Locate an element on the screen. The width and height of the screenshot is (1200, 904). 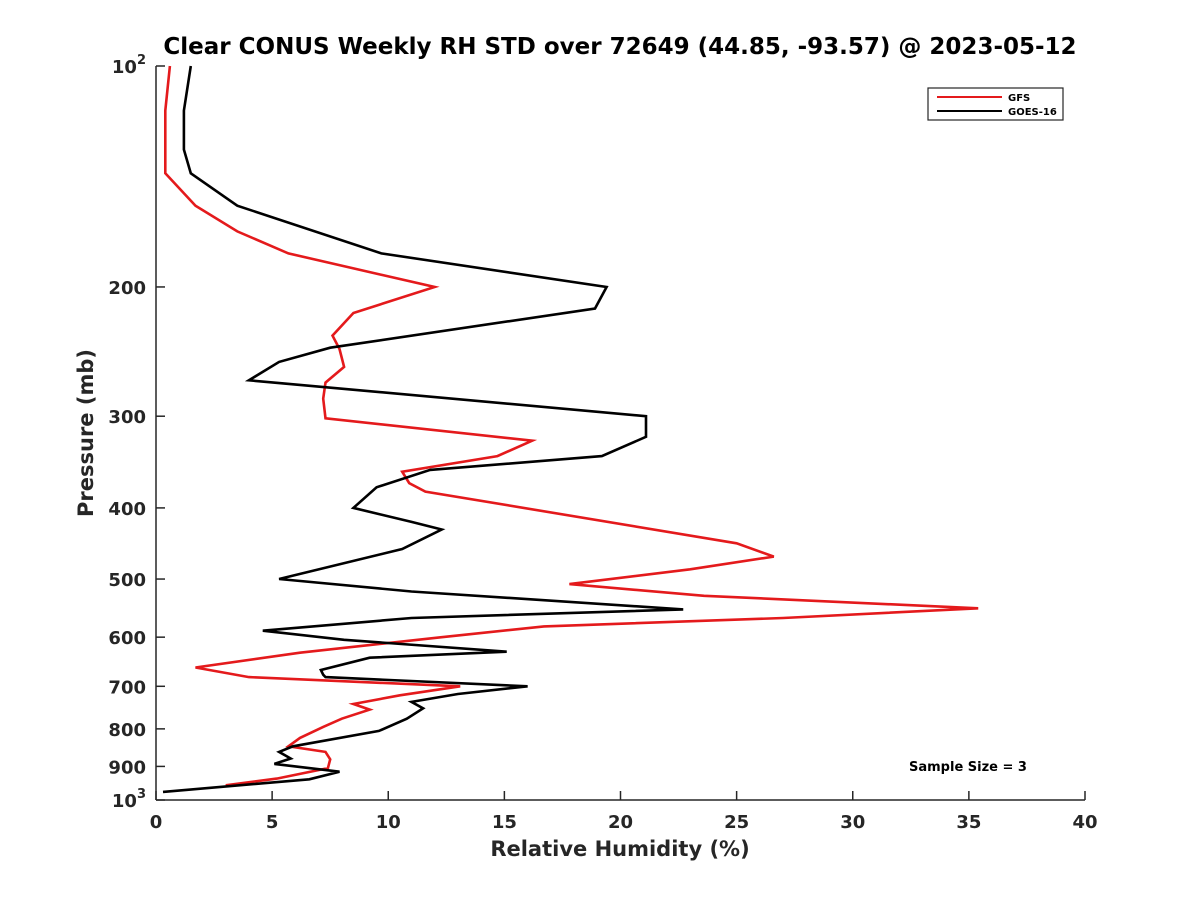
x-ticks: 0 5 10 15 20 25 30 35 40 is located at coordinates (624, 812).